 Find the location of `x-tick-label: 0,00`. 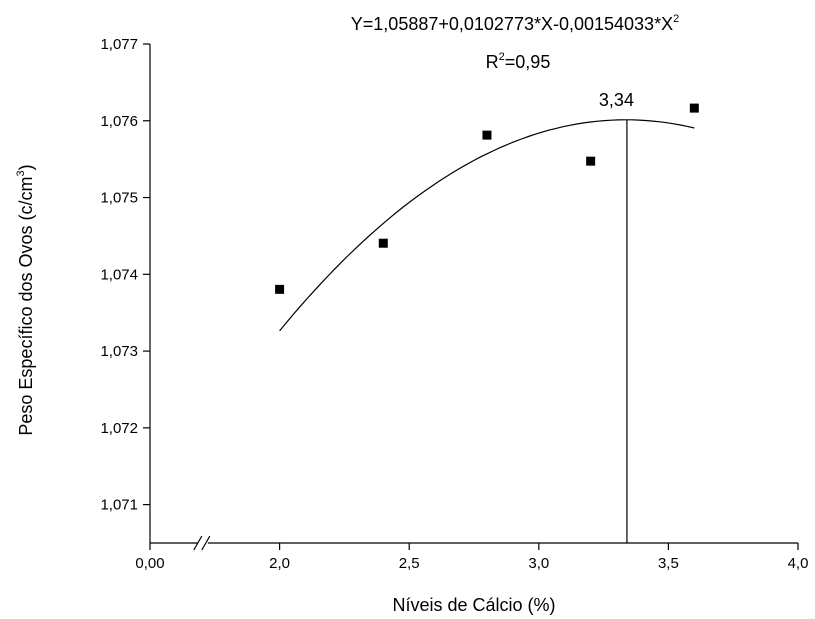

x-tick-label: 0,00 is located at coordinates (149, 563).